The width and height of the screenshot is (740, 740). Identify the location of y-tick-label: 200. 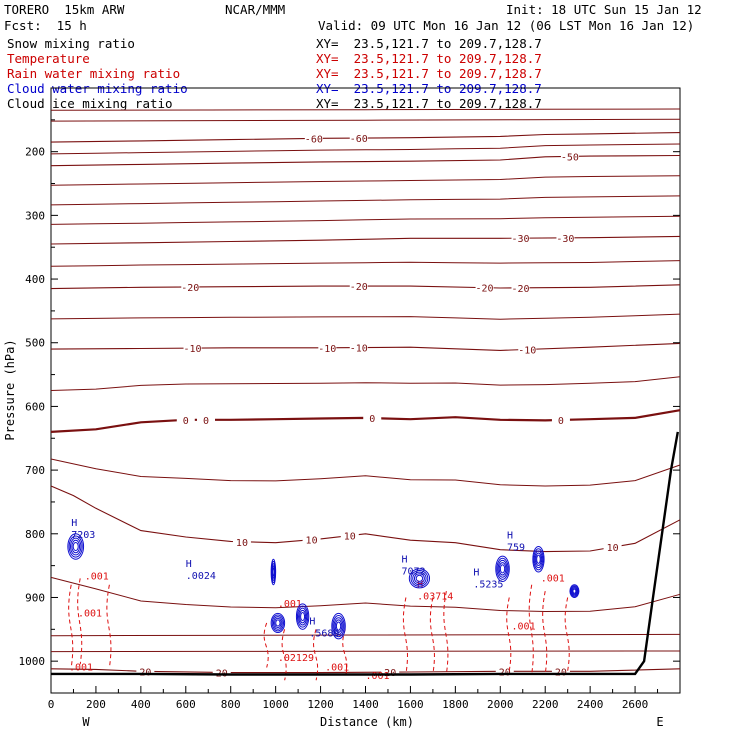
(35, 152).